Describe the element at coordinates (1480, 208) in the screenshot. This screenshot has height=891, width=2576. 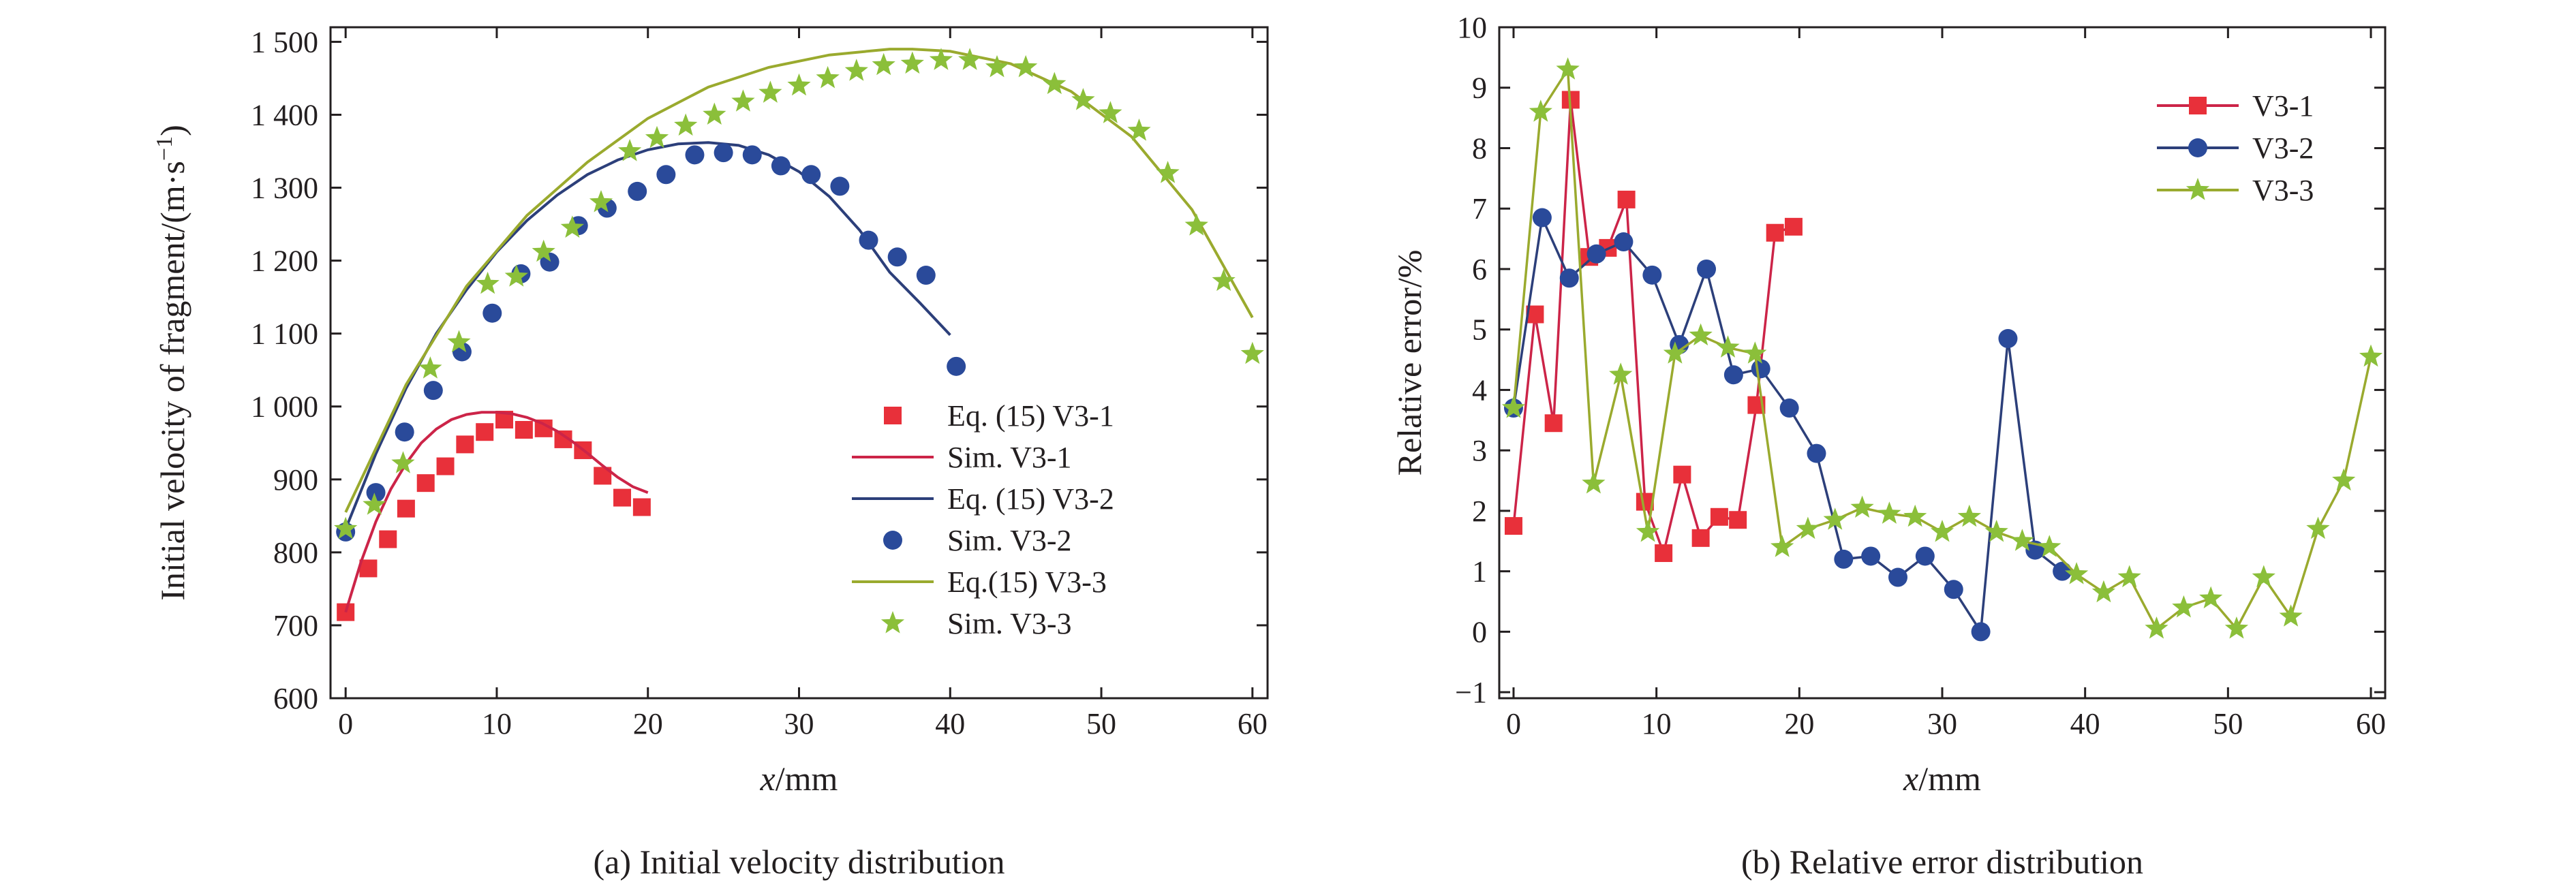
I see `y-tick-label: 7` at that location.